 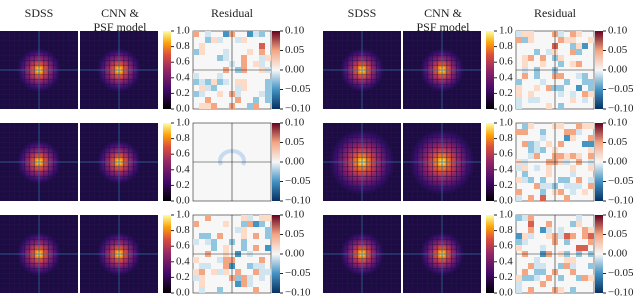 What do you see at coordinates (618, 70) in the screenshot?
I see `colorbar-tick-label: 0.00` at bounding box center [618, 70].